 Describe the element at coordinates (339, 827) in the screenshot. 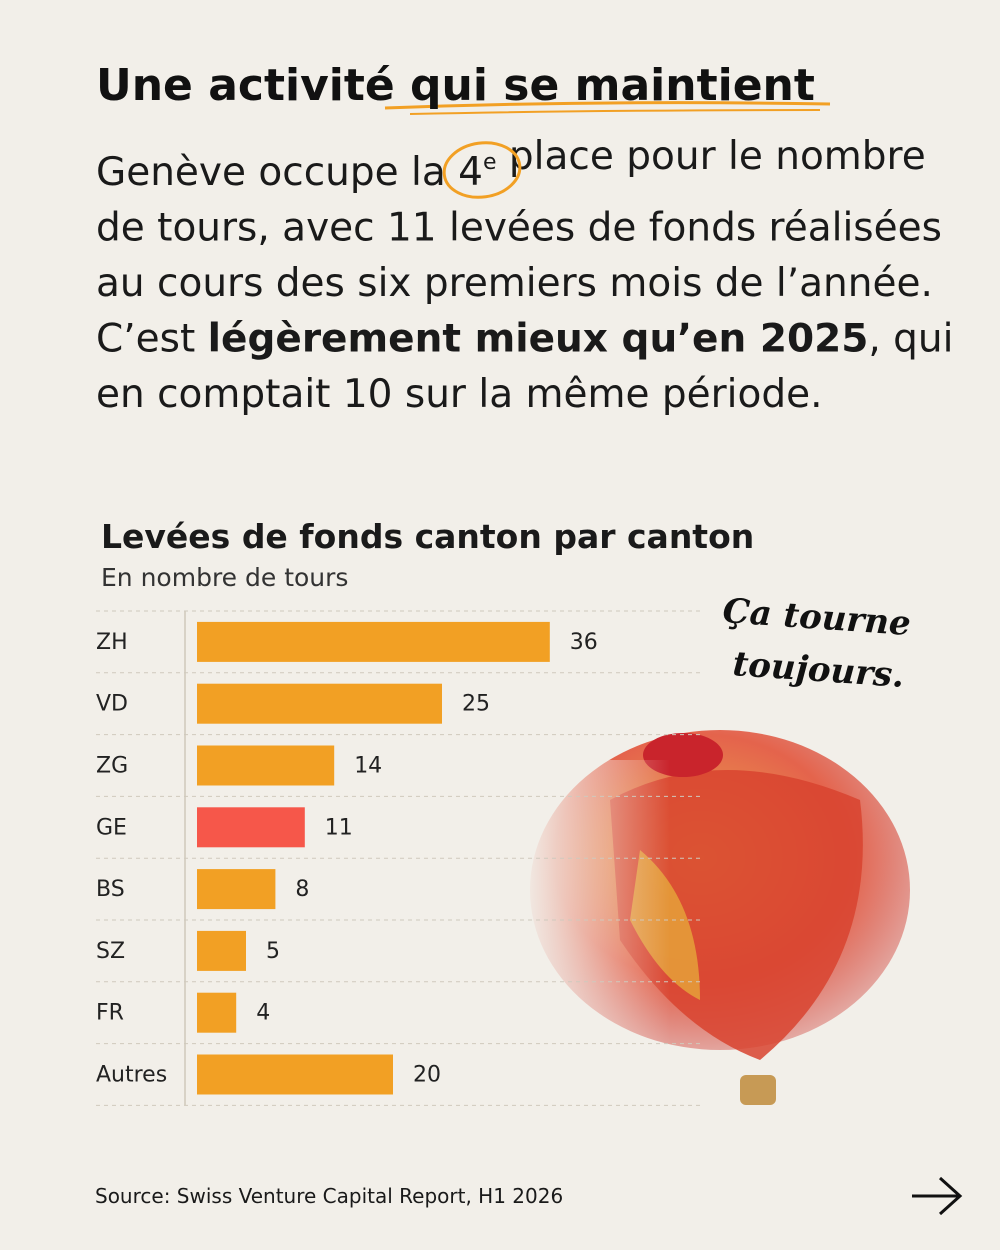

I see `value-label: 11` at that location.